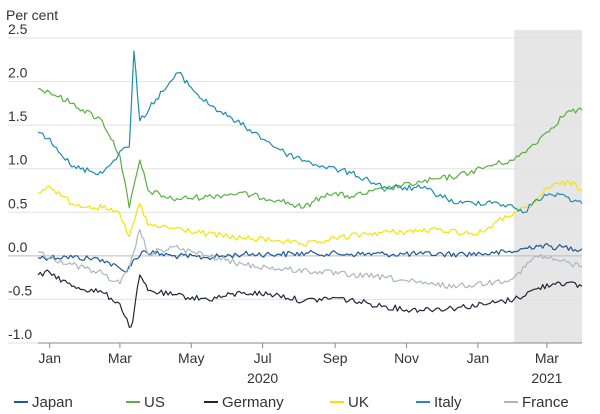 The image size is (600, 414). I want to click on y-tick-label: -1.0, so click(20, 334).